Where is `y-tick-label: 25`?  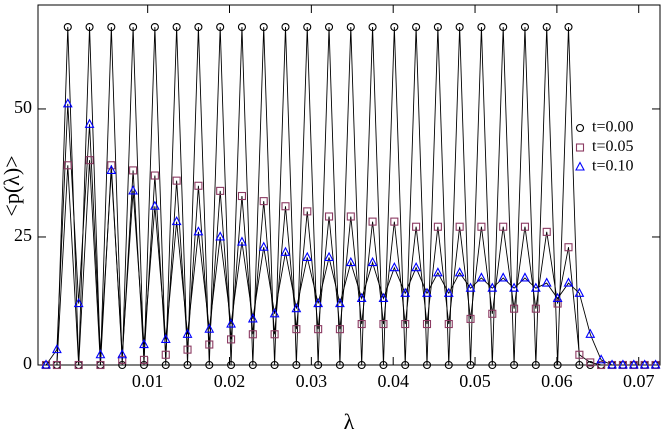 y-tick-label: 25 is located at coordinates (23, 235).